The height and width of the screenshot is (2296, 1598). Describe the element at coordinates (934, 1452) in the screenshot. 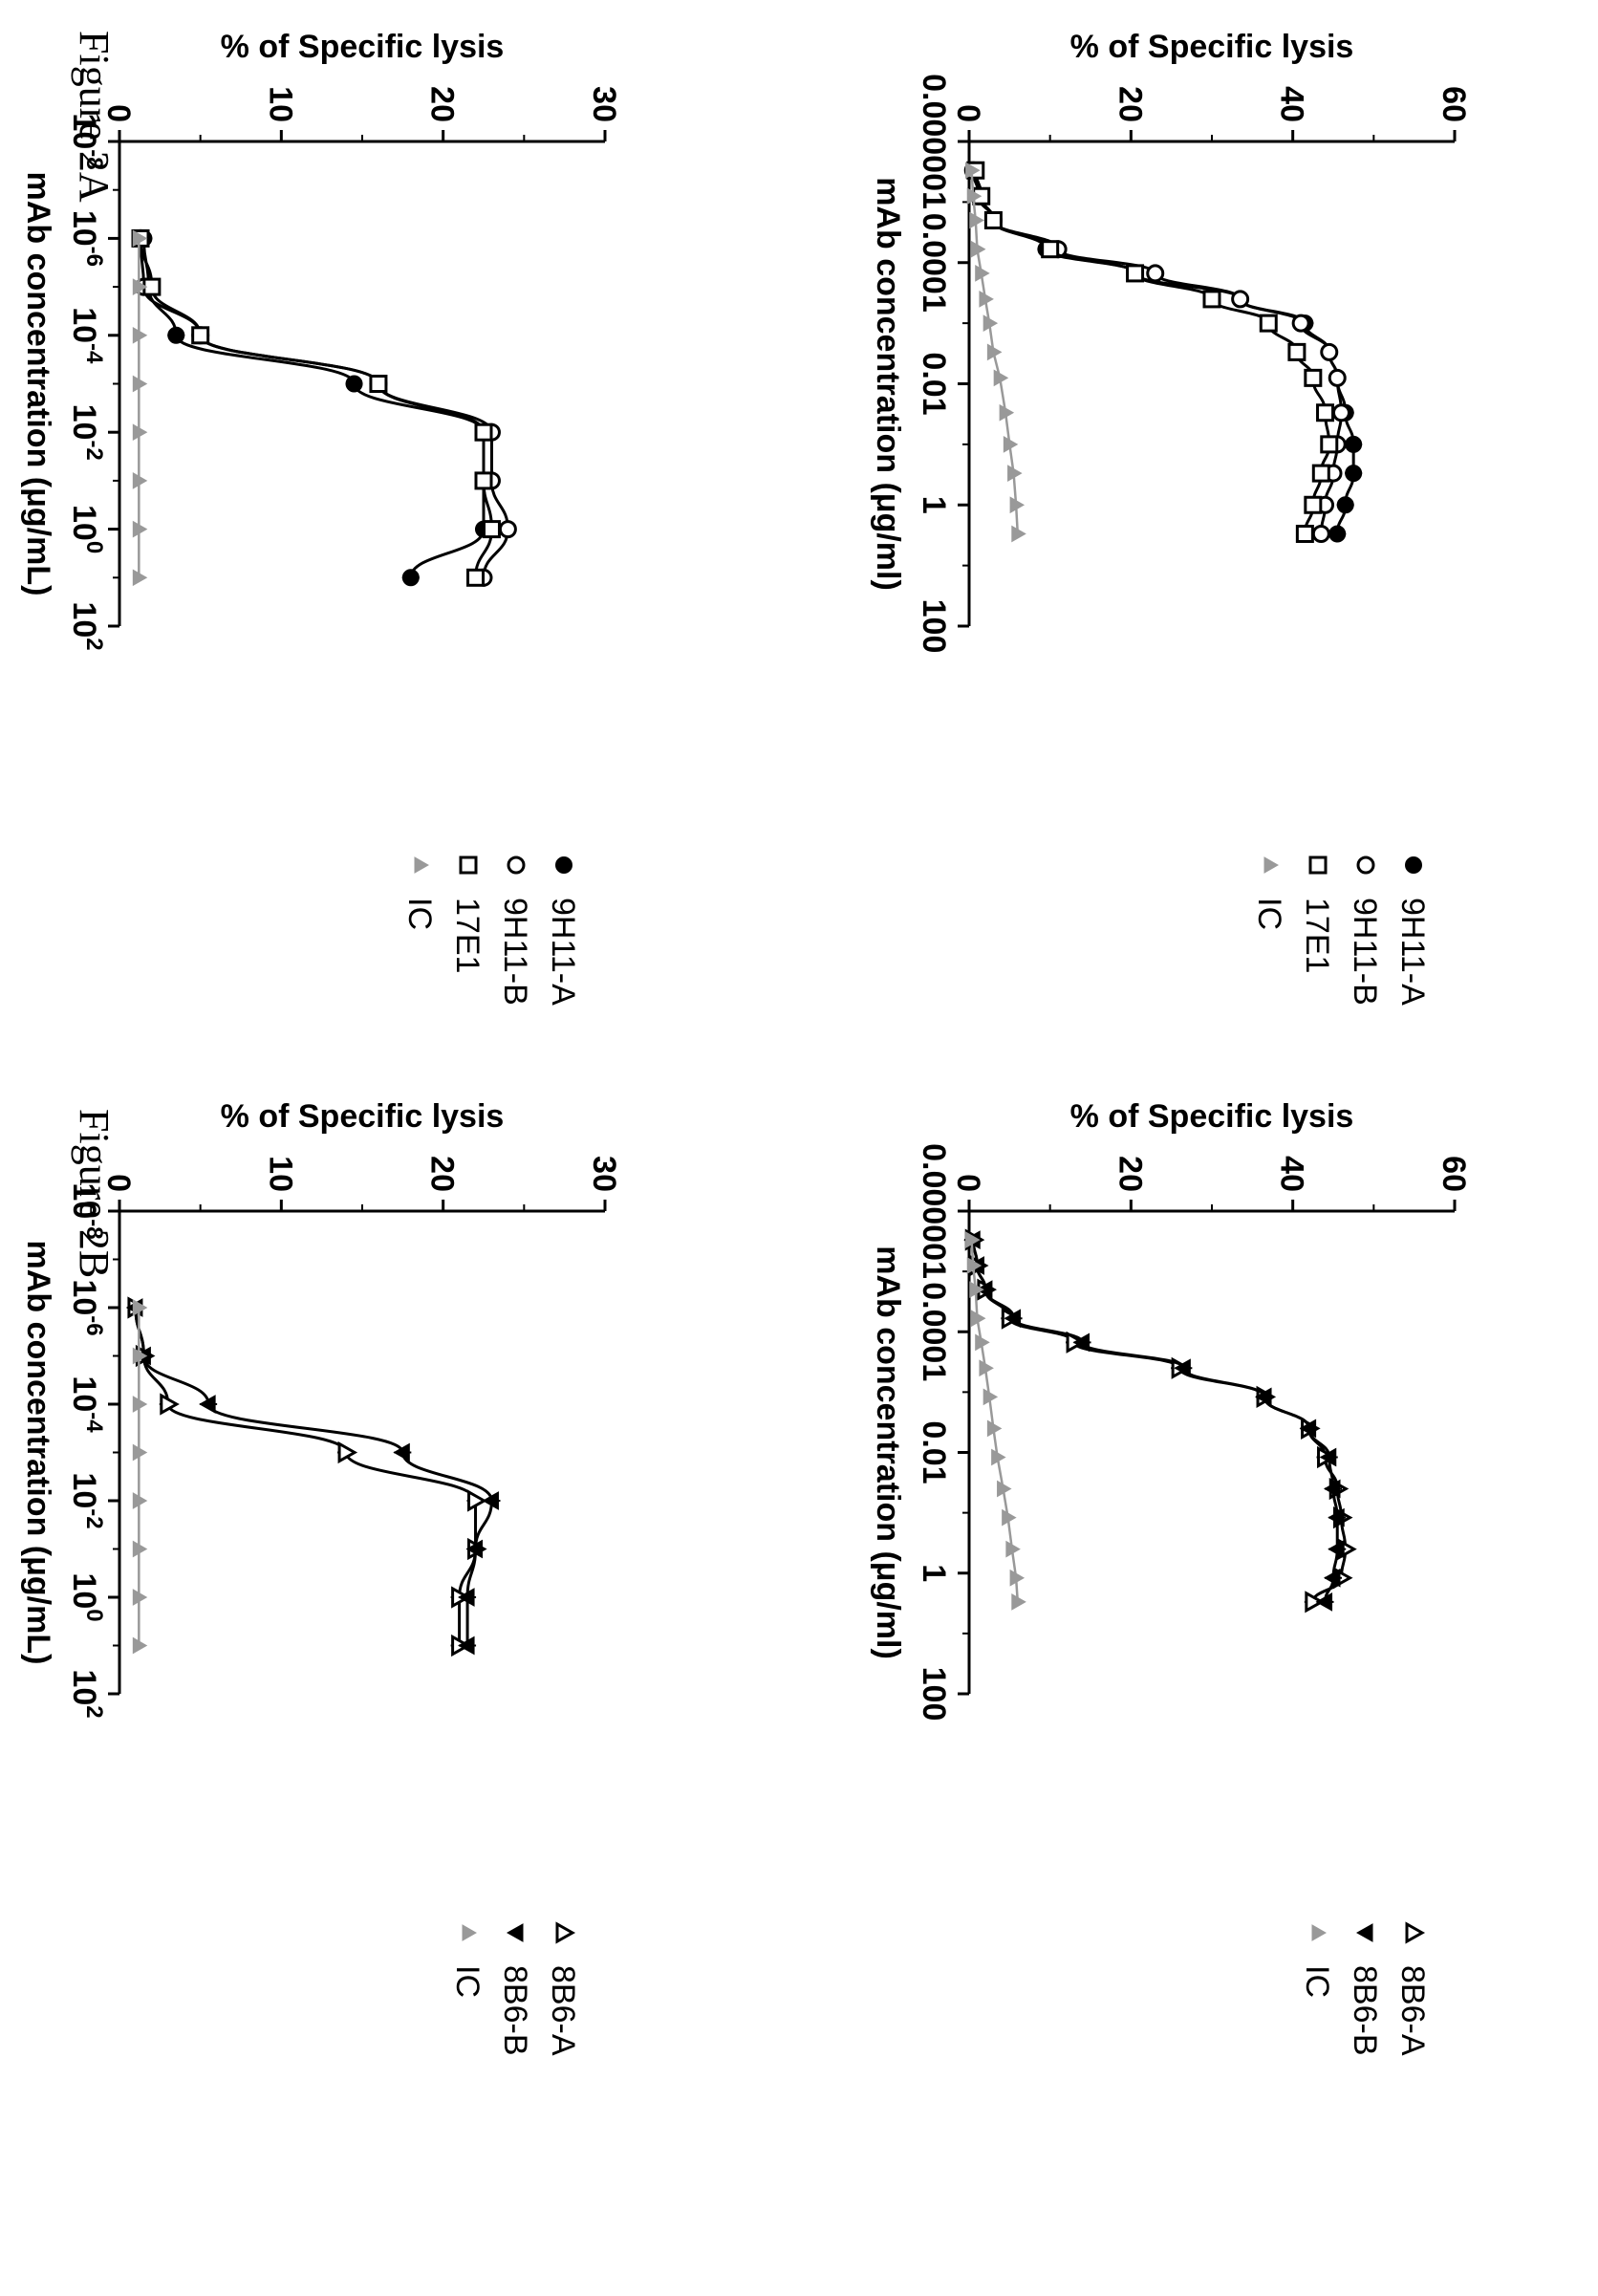

I see `x-tick-label: 0.01` at that location.